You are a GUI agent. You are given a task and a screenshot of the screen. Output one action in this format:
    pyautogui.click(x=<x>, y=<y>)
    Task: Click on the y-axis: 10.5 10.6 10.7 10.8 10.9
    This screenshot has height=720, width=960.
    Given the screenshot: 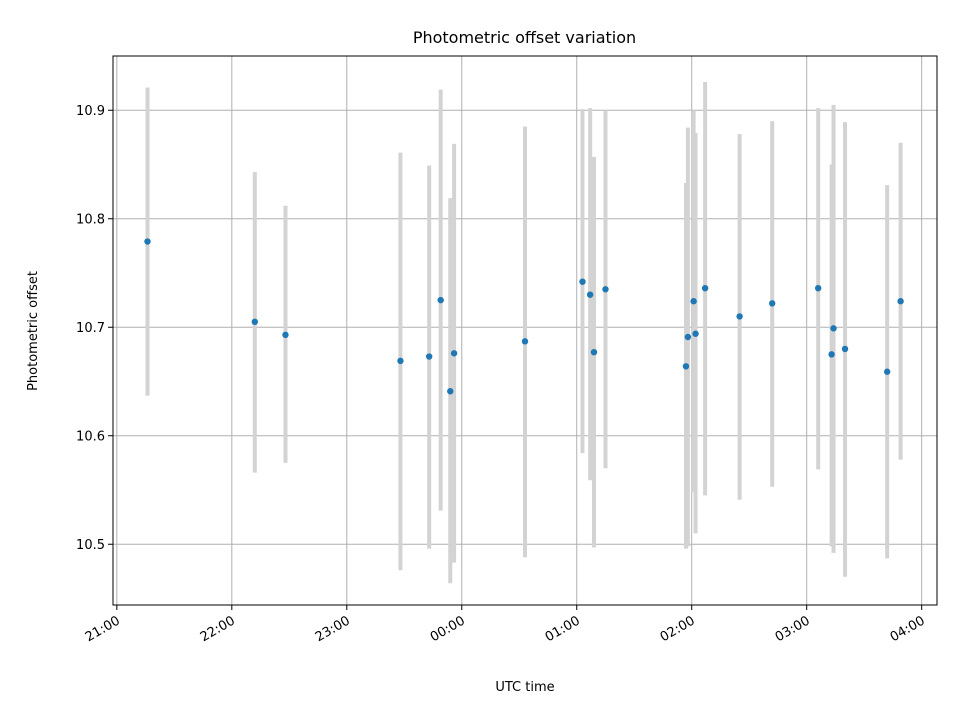 What is the action you would take?
    pyautogui.click(x=94, y=328)
    